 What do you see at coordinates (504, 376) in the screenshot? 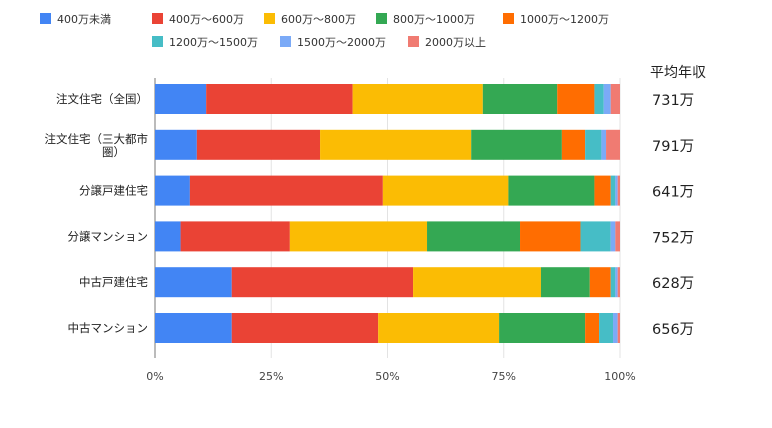
I see `x-tick-label: 75%` at bounding box center [504, 376].